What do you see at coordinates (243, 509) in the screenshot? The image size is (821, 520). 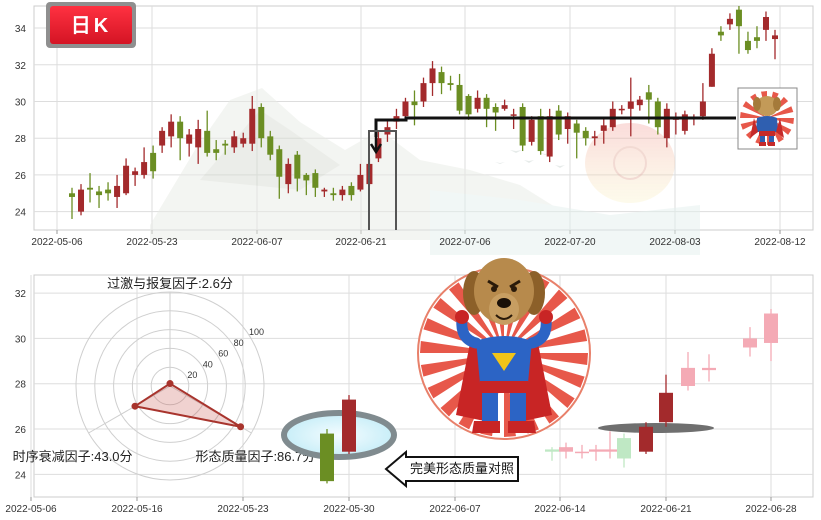 I see `x-tick-label: 2022-05-23` at bounding box center [243, 509].